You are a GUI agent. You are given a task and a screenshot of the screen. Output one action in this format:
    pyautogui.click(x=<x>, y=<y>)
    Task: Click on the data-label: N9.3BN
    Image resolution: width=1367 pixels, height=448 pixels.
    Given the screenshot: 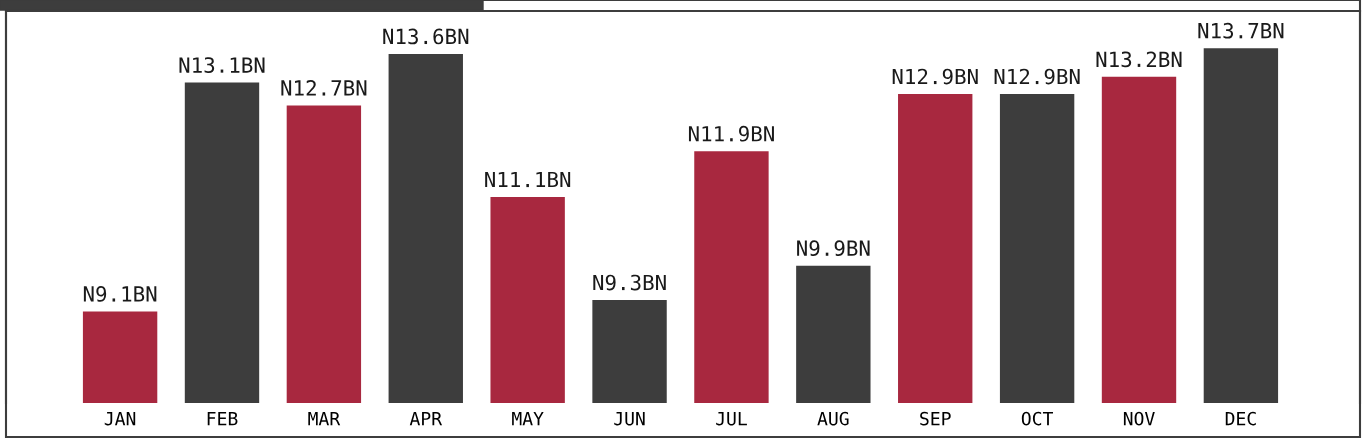 What is the action you would take?
    pyautogui.click(x=629, y=282)
    